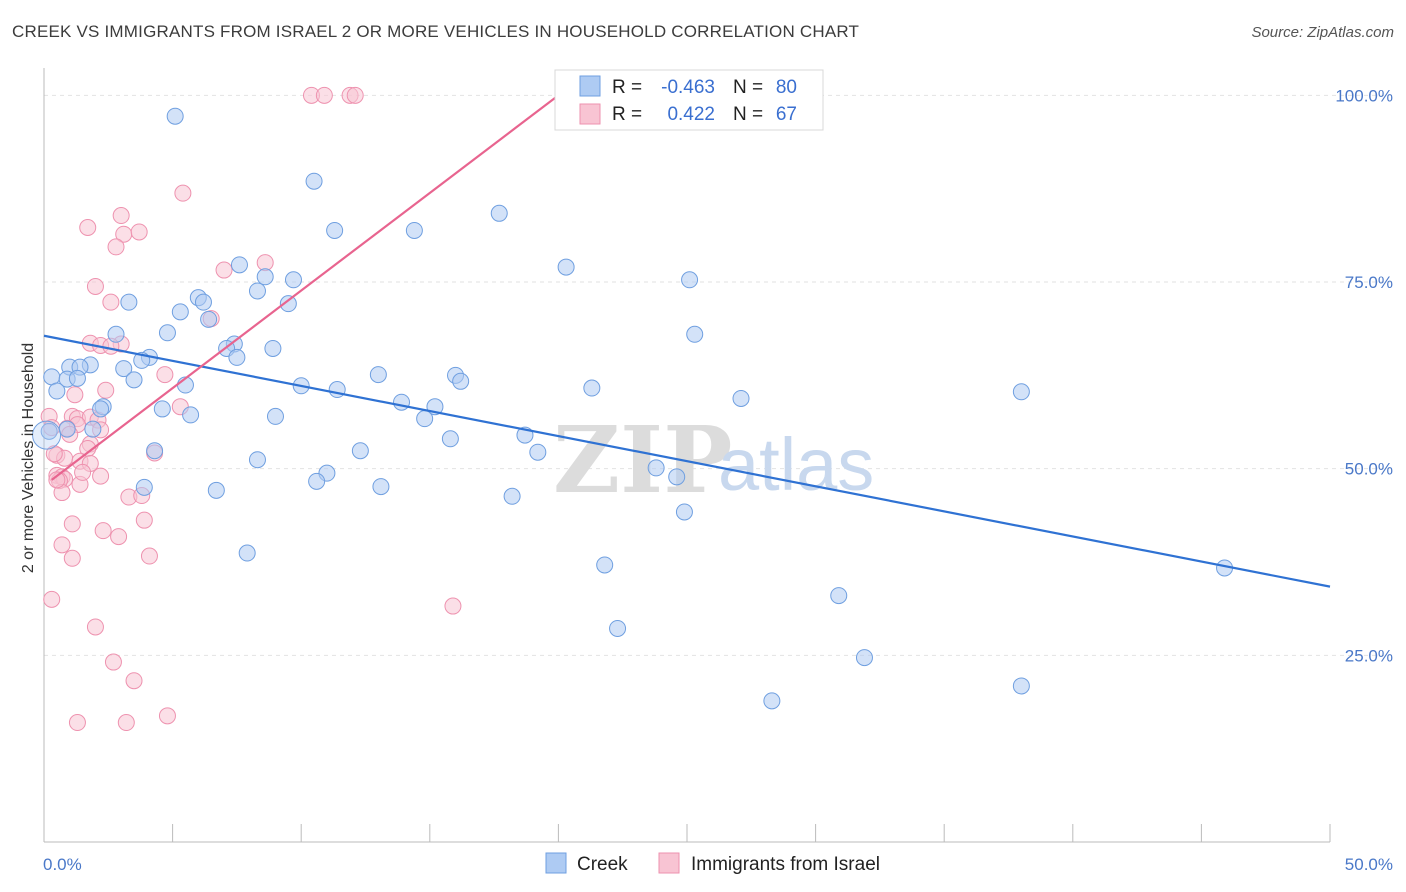 The height and width of the screenshot is (892, 1406). What do you see at coordinates (785, 864) in the screenshot?
I see `bottom-legend-israel: Immigrants from Israel` at bounding box center [785, 864].